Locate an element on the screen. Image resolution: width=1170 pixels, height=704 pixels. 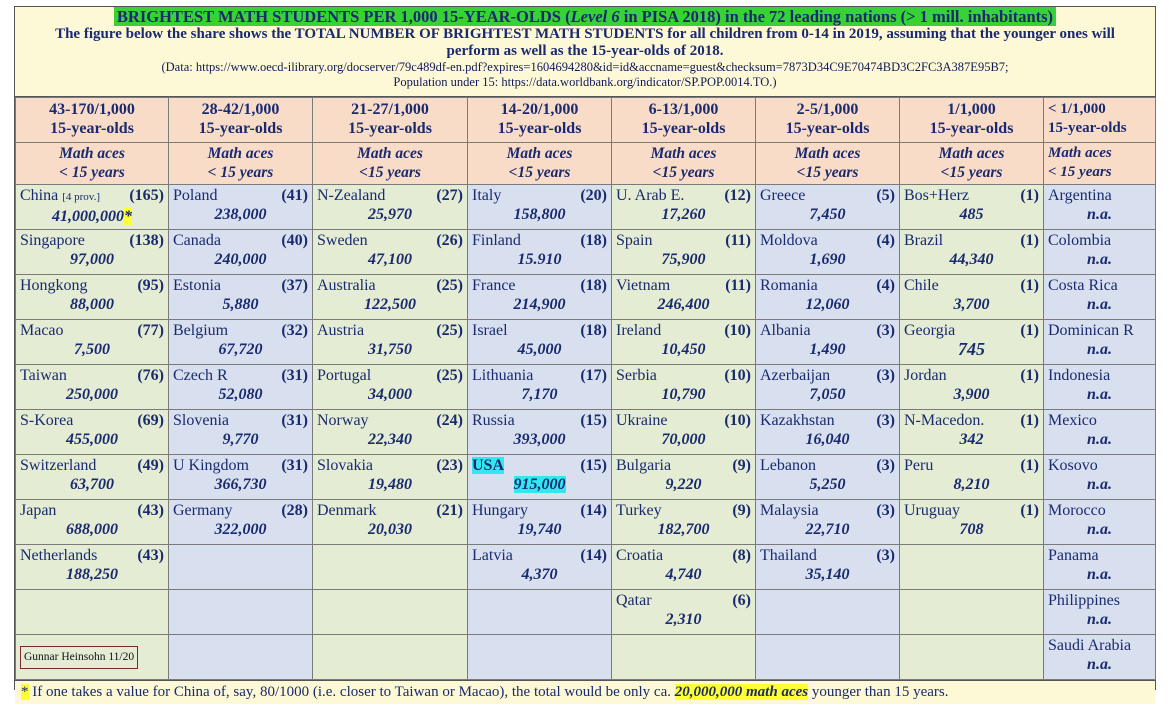
math-aces-count: 22,340 is located at coordinates (390, 439).